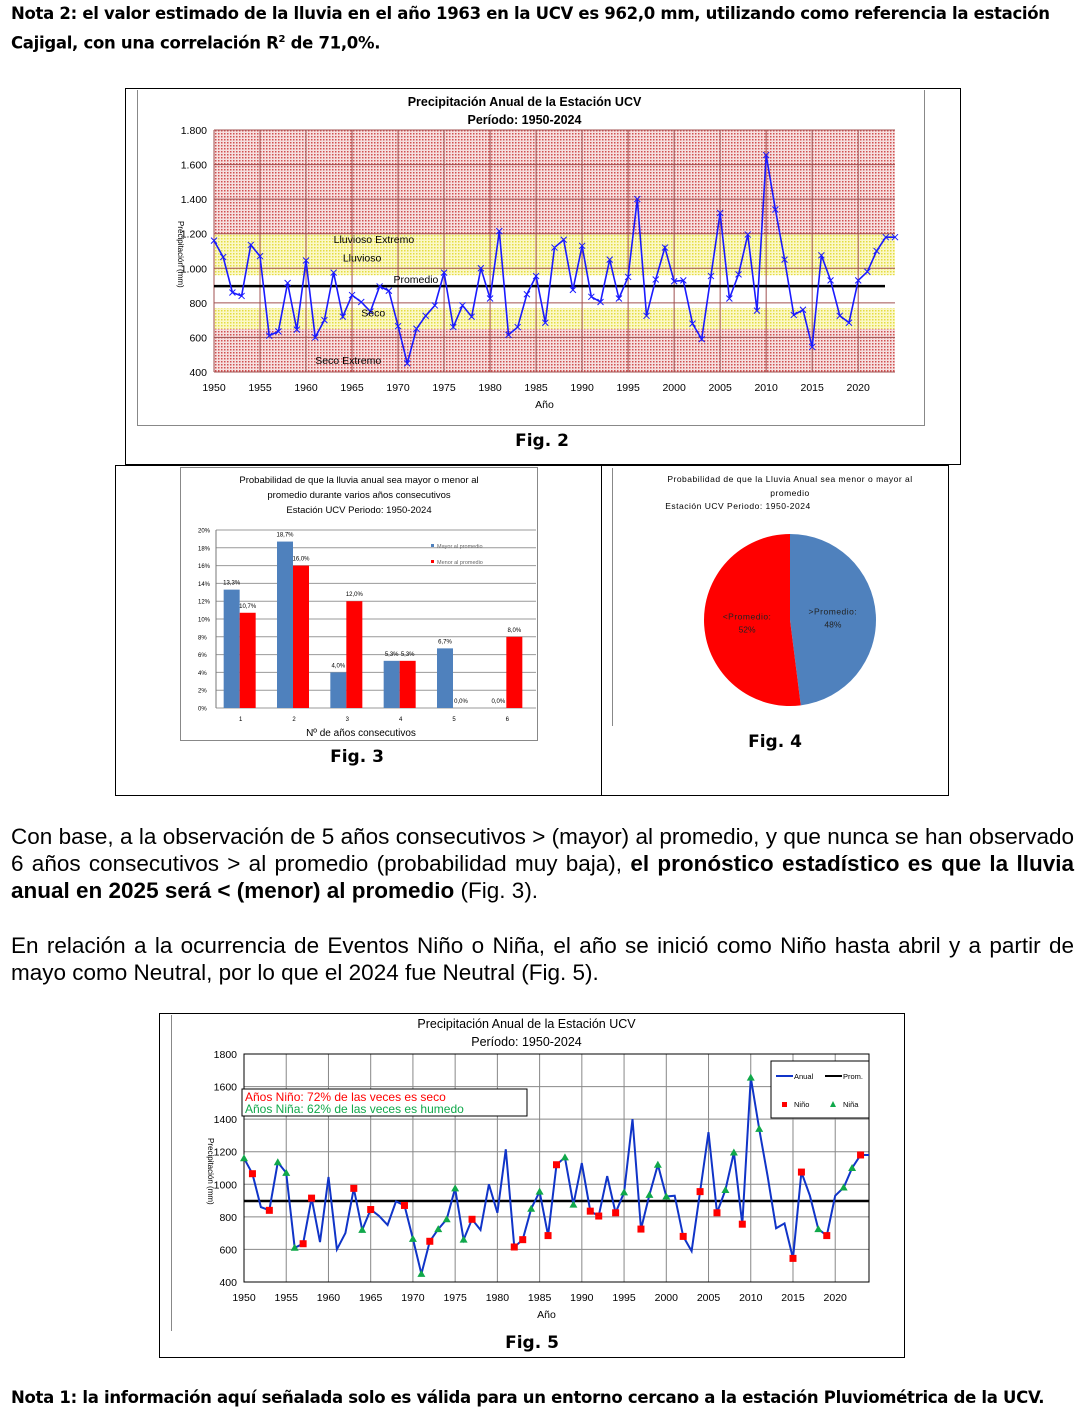  What do you see at coordinates (498, 702) in the screenshot?
I see `bar-value-label: 0,0%` at bounding box center [498, 702].